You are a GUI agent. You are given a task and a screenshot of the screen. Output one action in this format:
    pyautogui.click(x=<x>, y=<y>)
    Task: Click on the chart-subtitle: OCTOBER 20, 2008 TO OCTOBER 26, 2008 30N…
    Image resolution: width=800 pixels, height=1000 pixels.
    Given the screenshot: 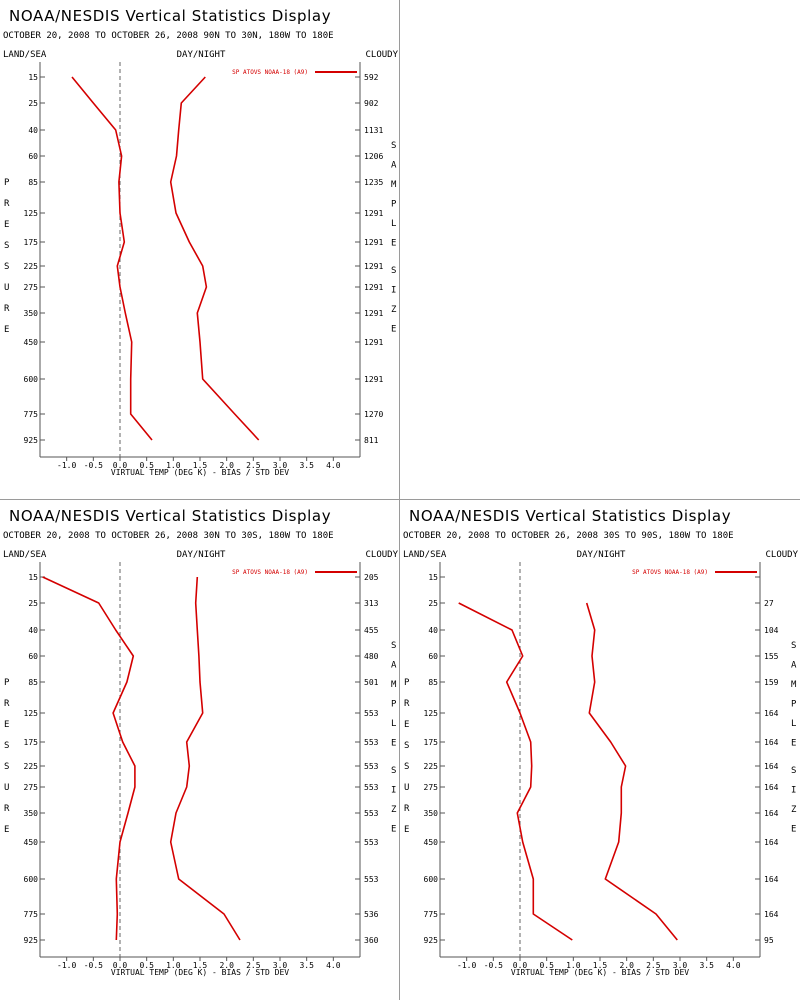 What is the action you would take?
    pyautogui.click(x=168, y=536)
    